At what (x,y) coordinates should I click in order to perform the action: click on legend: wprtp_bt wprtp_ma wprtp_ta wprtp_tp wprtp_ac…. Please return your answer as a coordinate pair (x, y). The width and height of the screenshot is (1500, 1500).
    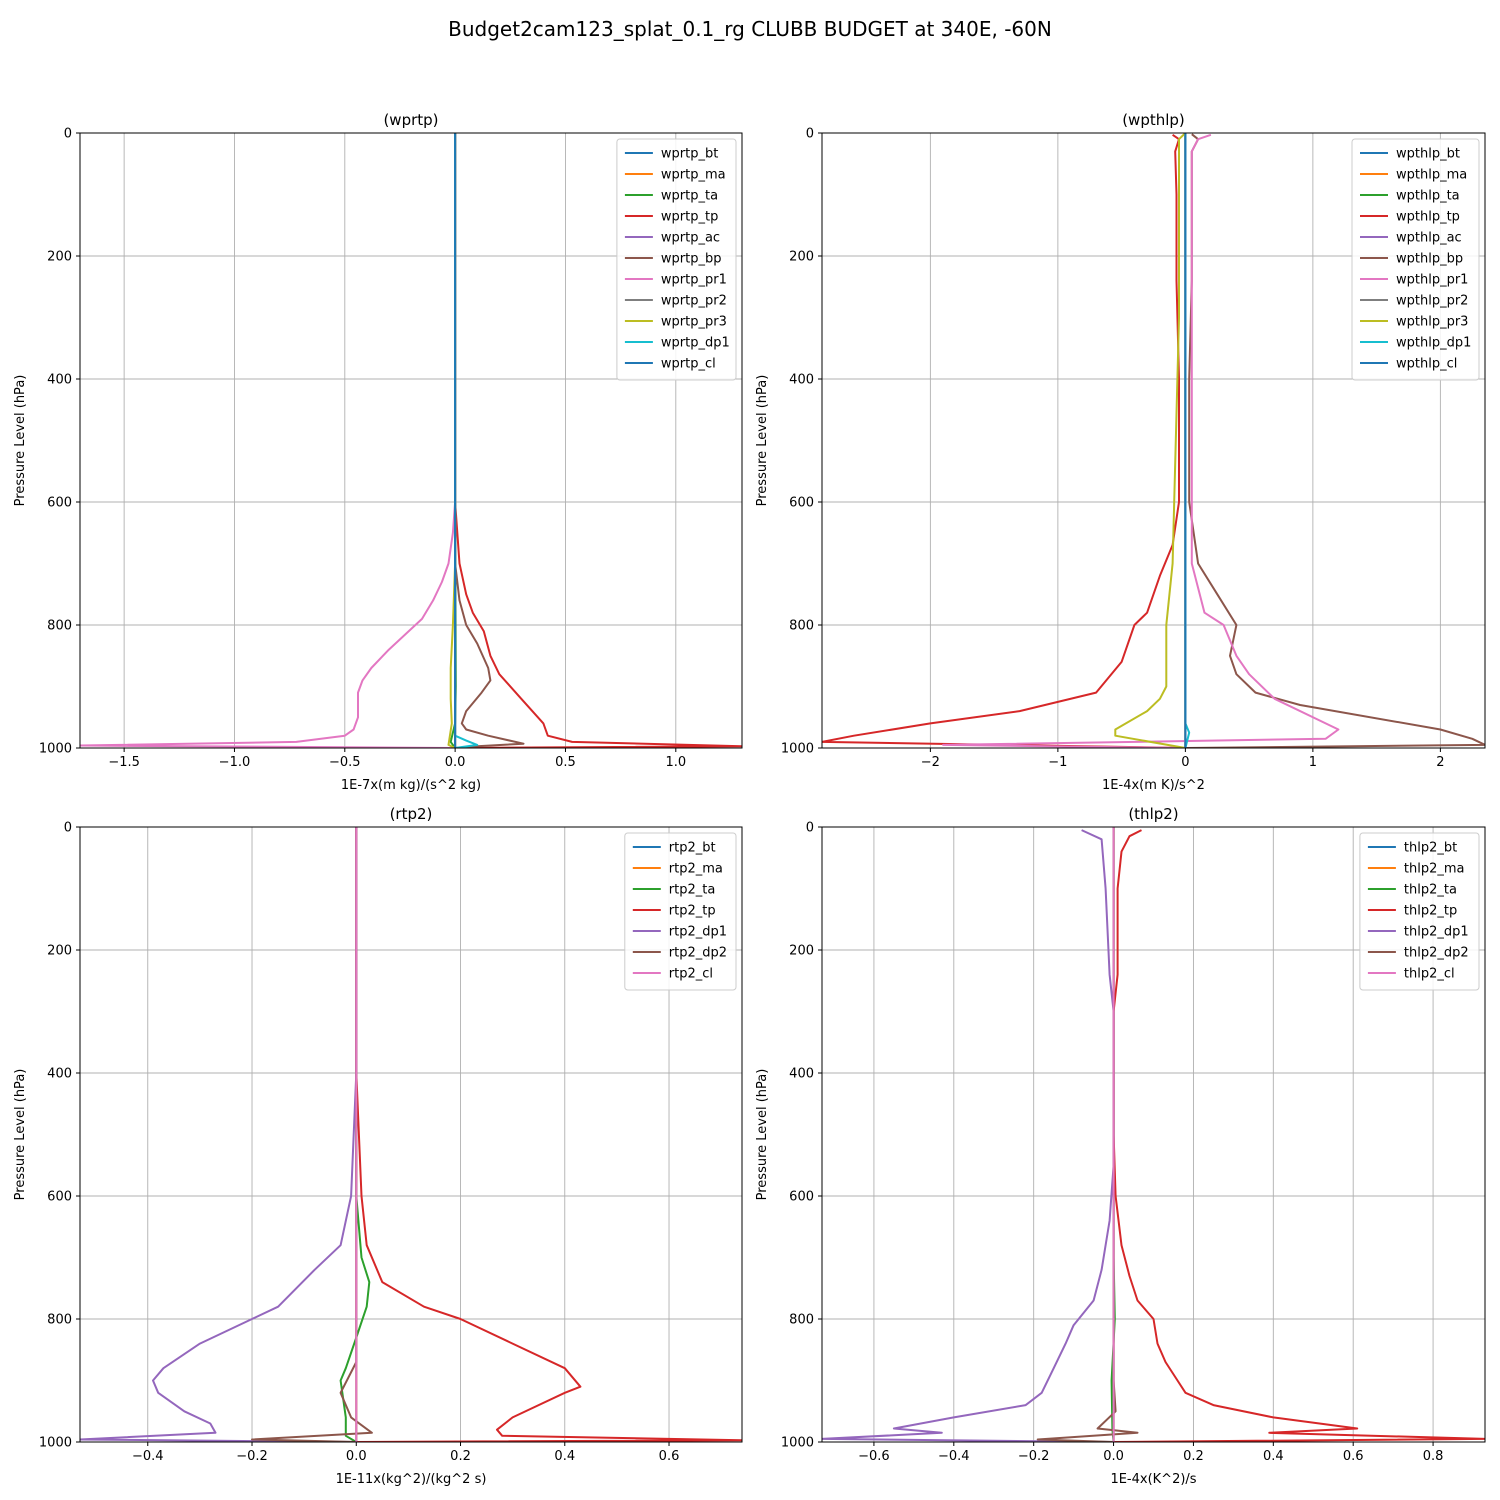
    Looking at the image, I should click on (676, 259).